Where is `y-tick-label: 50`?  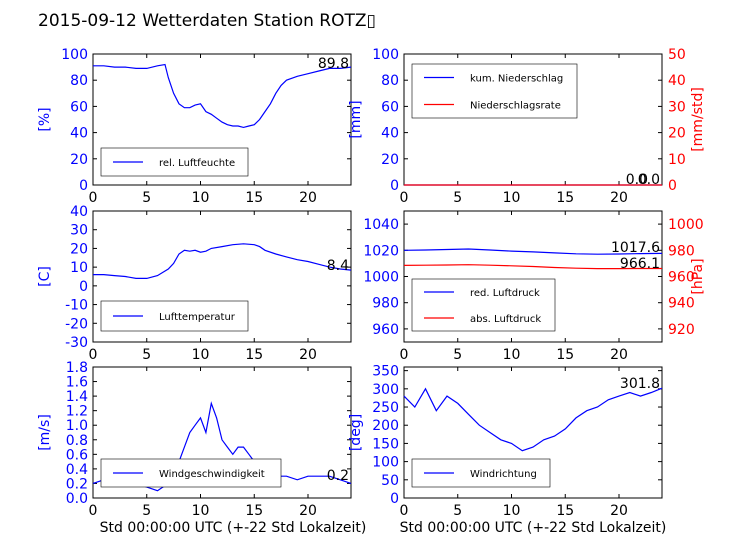 y-tick-label: 50 is located at coordinates (390, 481).